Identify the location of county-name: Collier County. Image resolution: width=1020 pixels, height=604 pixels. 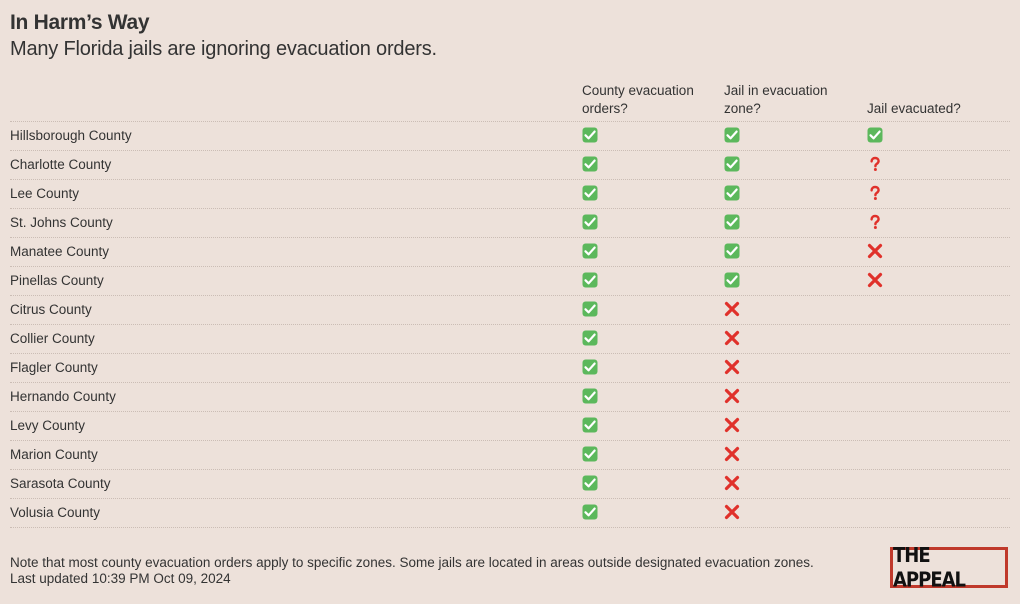
(52, 338).